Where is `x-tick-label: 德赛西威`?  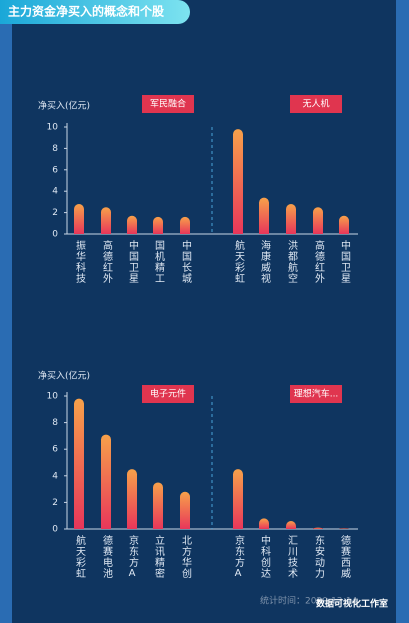 x-tick-label: 德赛西威 is located at coordinates (345, 556).